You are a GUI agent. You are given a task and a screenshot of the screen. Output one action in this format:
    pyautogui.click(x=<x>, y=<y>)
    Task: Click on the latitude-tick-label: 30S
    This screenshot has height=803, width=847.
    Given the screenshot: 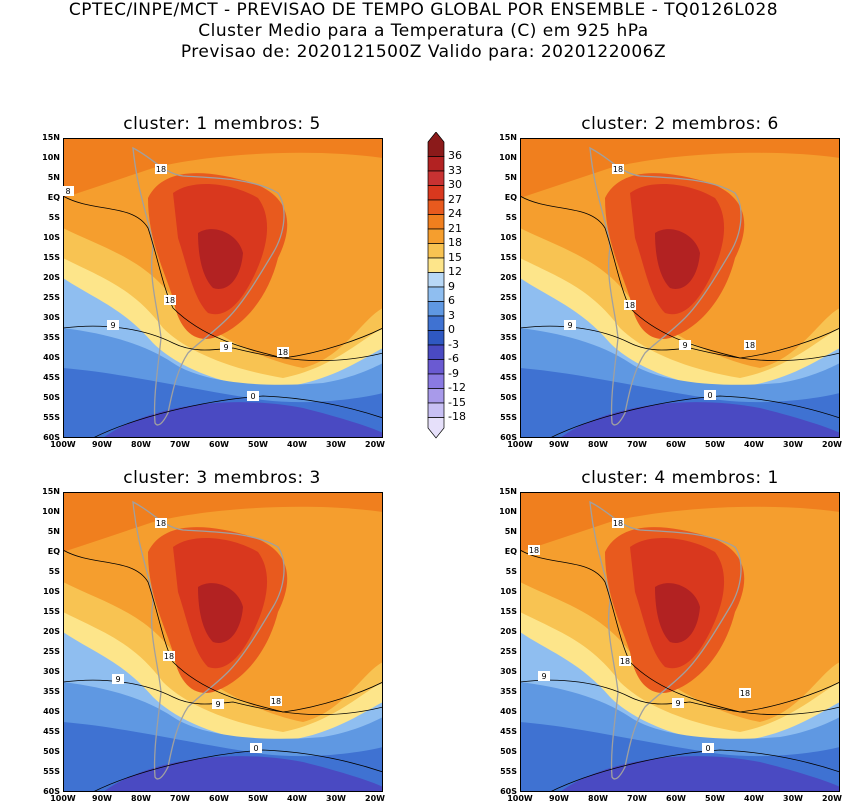 What is the action you would take?
    pyautogui.click(x=508, y=317)
    